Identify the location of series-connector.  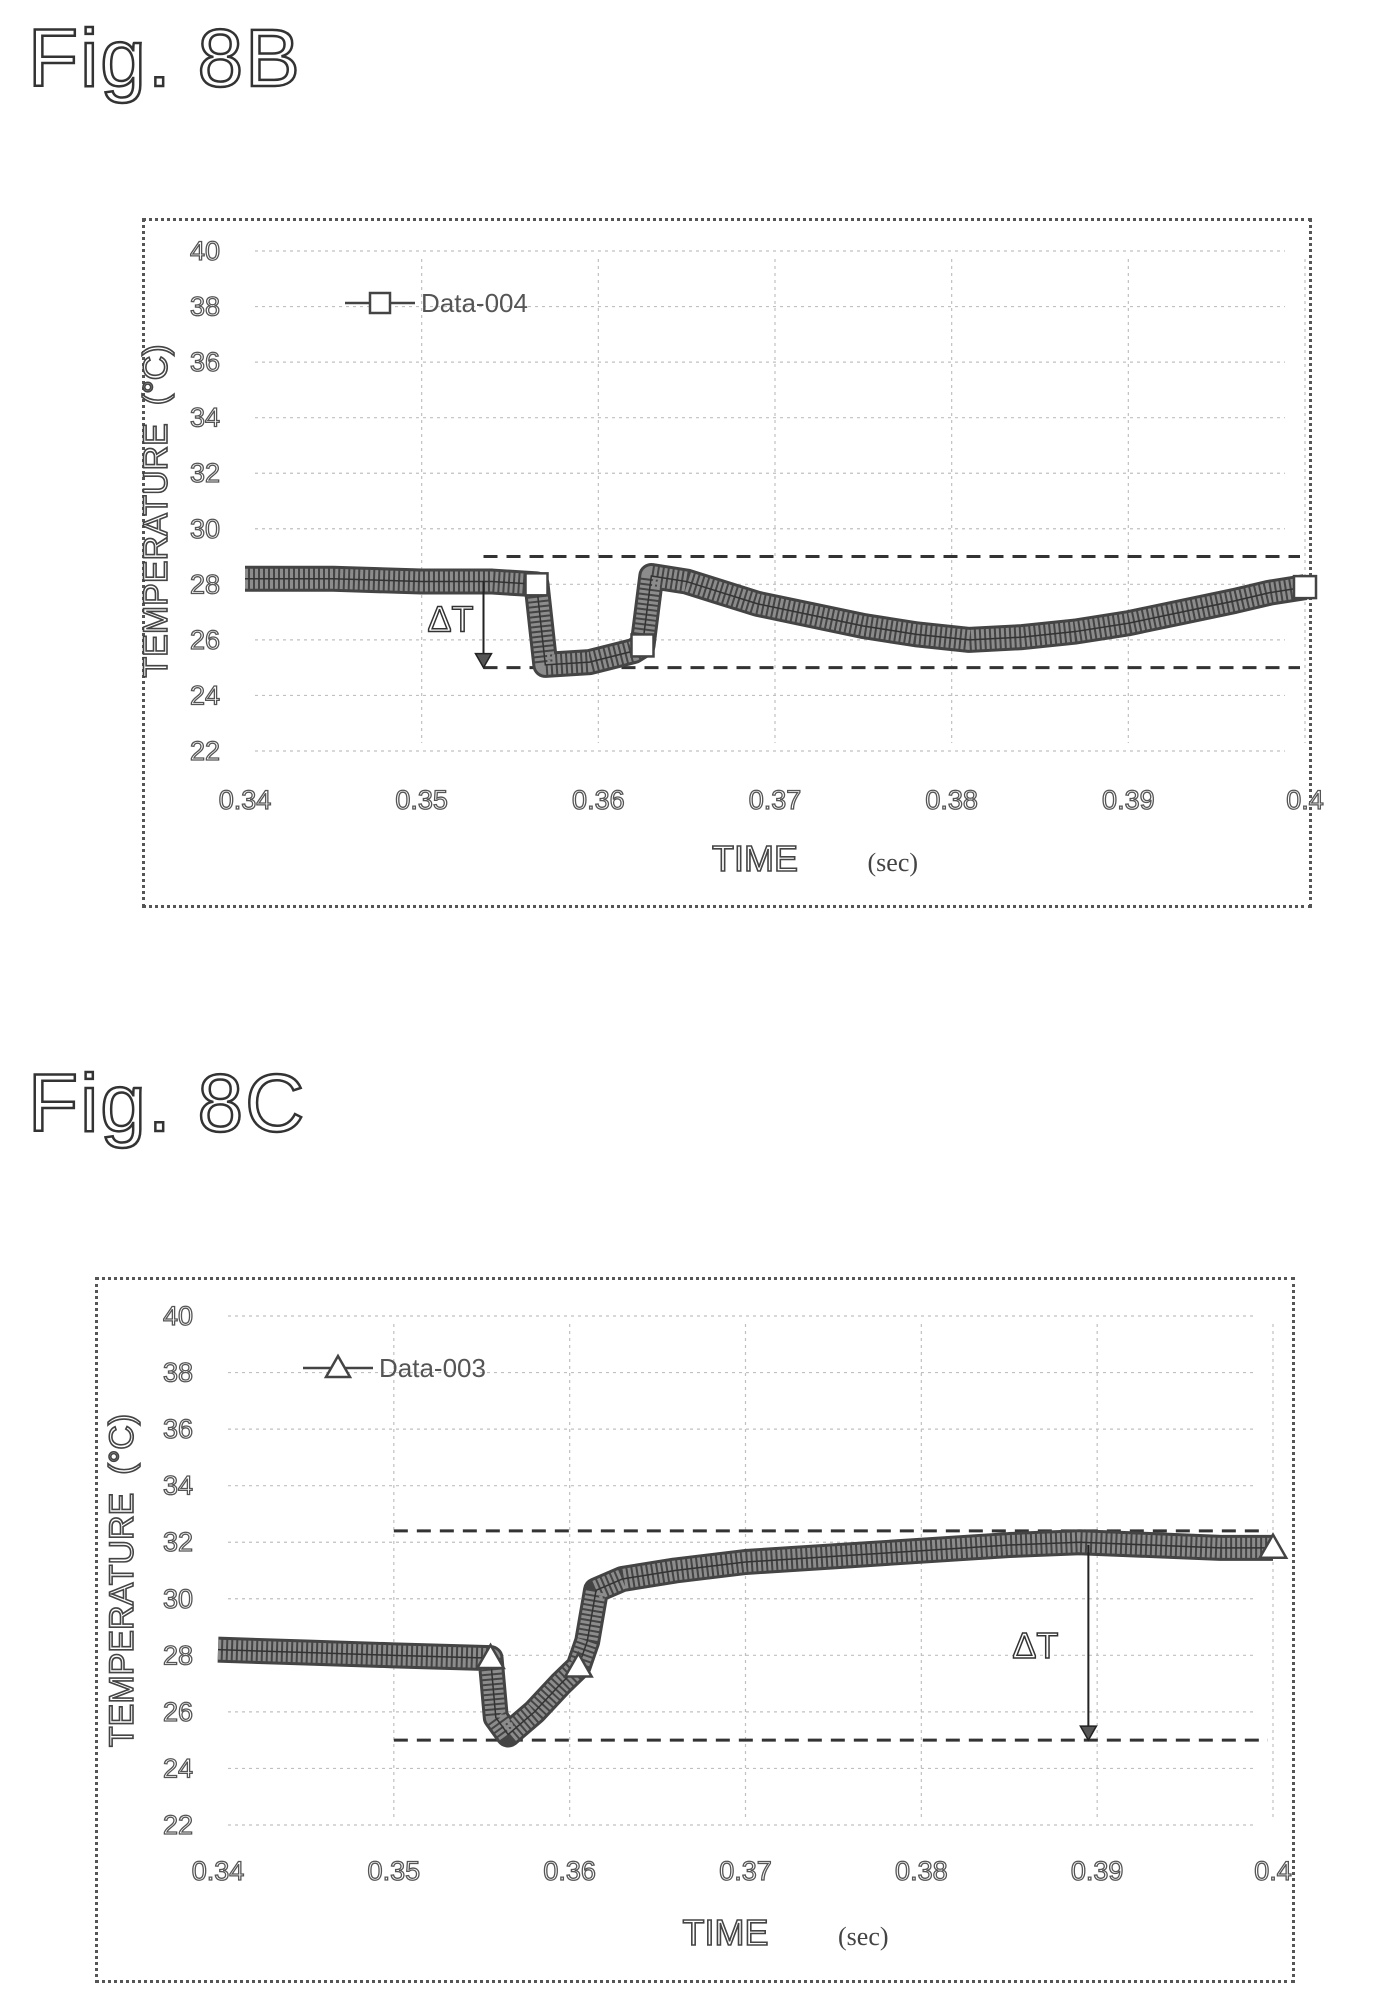
(745, 1638).